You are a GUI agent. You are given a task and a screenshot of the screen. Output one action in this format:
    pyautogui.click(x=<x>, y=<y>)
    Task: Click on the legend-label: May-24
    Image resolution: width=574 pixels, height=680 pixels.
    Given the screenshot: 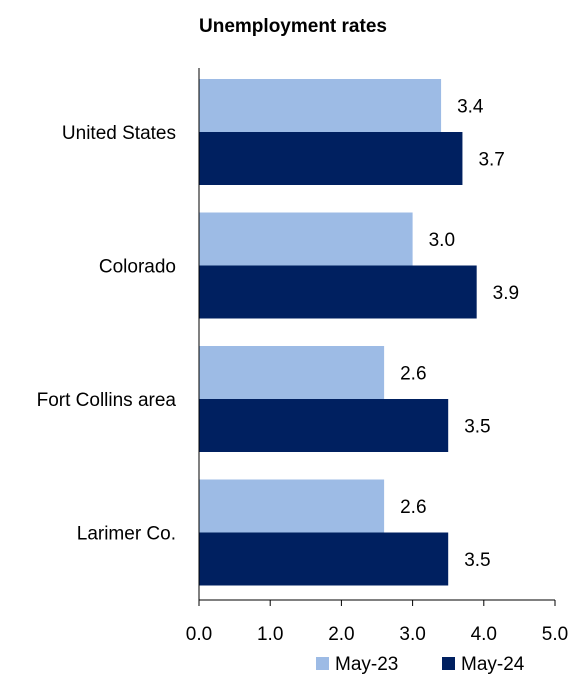 What is the action you would take?
    pyautogui.click(x=493, y=664)
    